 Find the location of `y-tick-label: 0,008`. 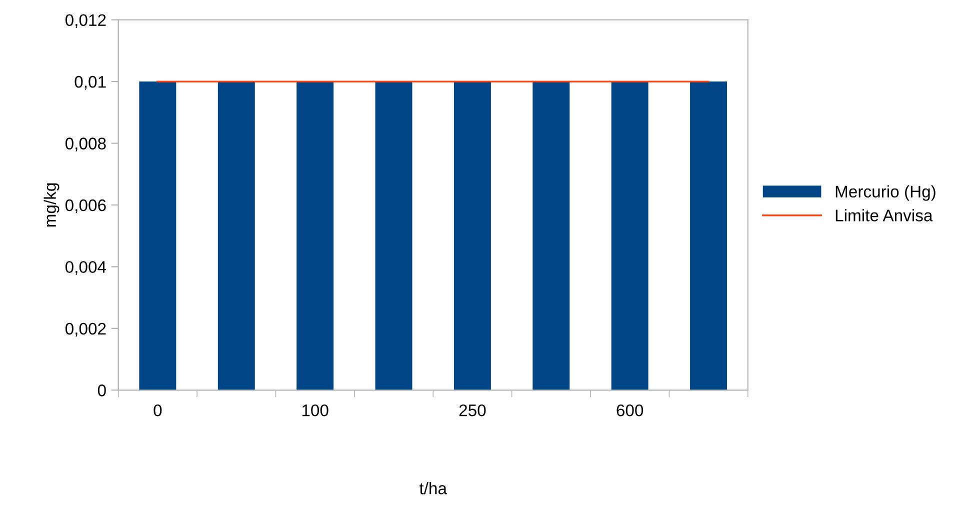

y-tick-label: 0,008 is located at coordinates (85, 145).